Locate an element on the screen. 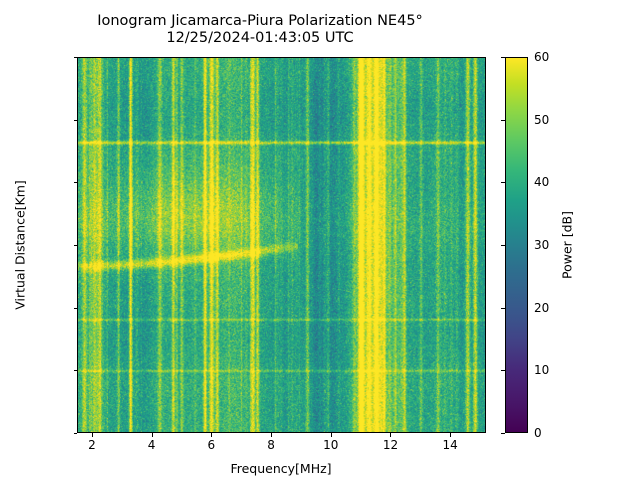 This screenshot has height=480, width=640. colorbar-label: Power [dB] is located at coordinates (567, 245).